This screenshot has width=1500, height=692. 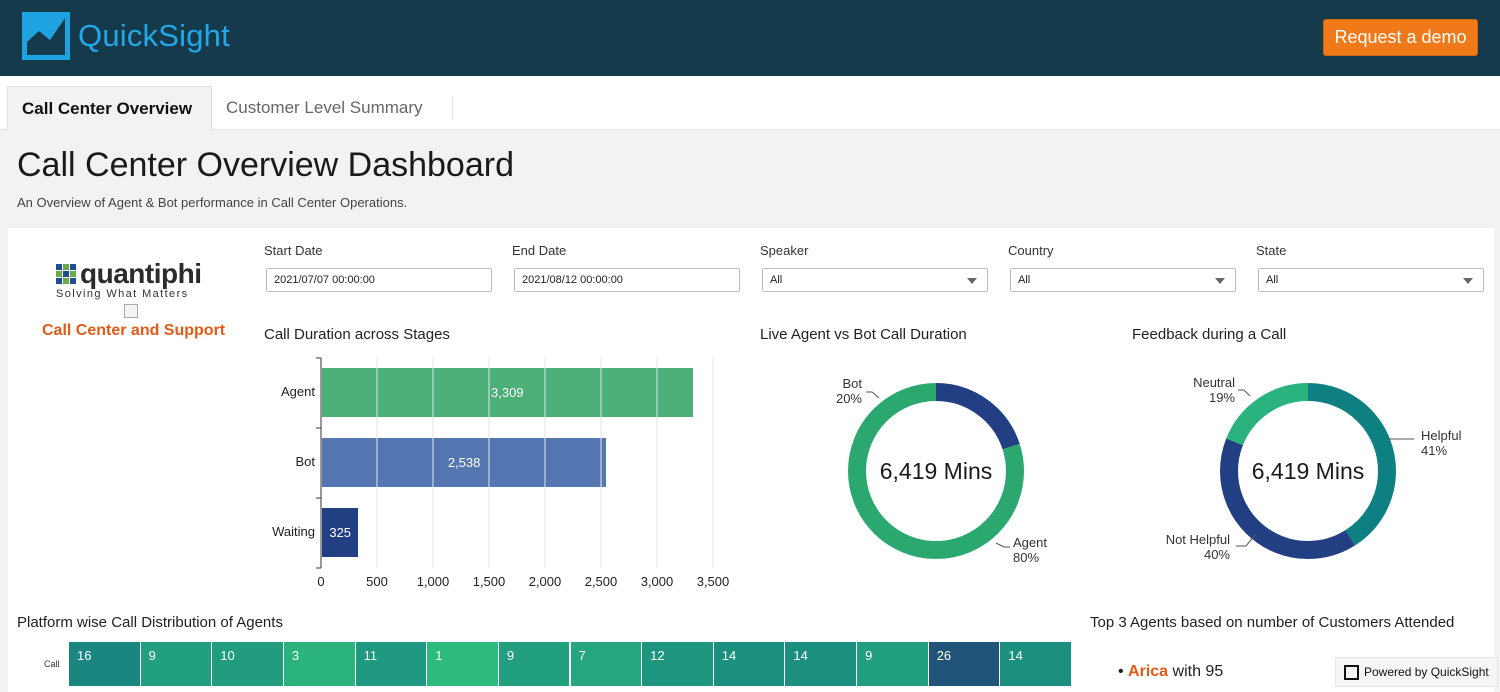 I want to click on top-bar: QuickSight Request a demo, so click(x=750, y=38).